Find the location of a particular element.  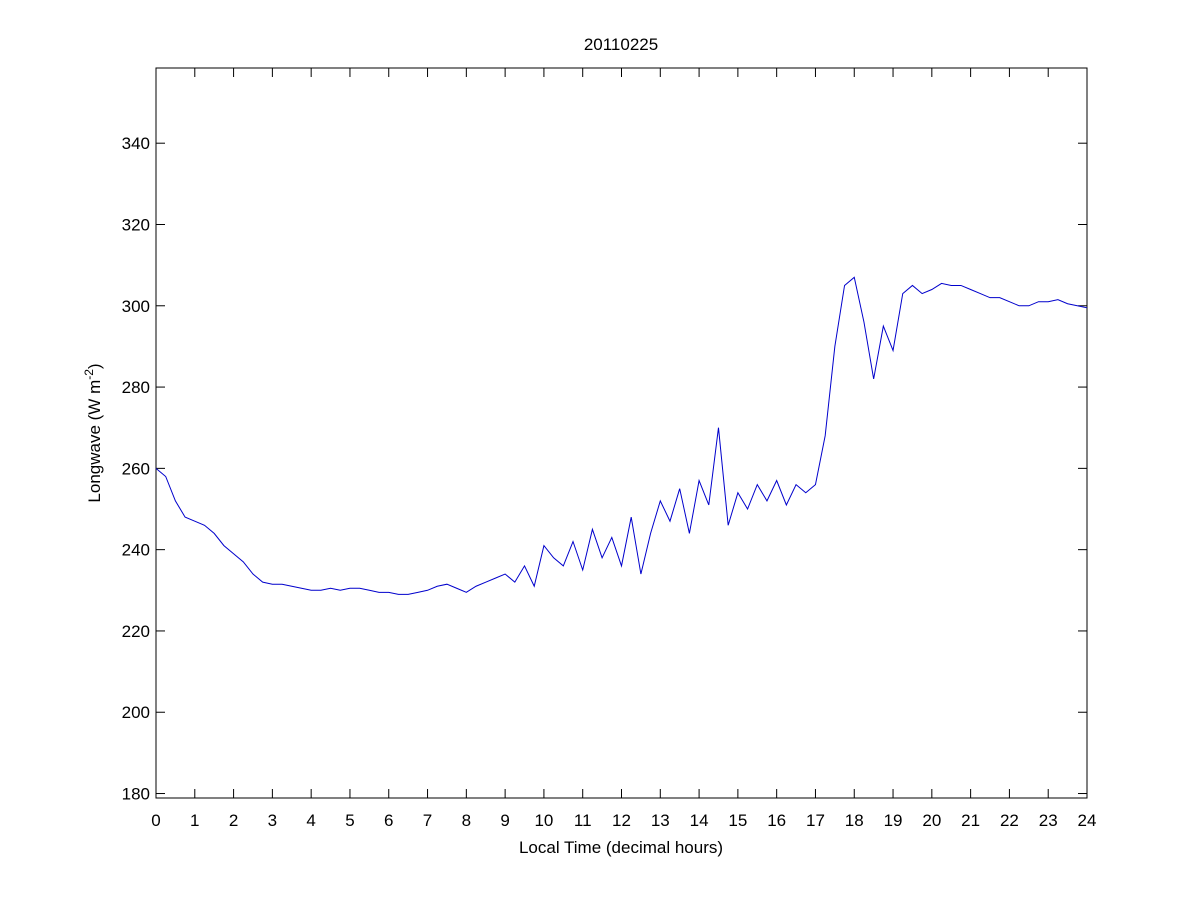

x-tick-label: 16 is located at coordinates (776, 820).